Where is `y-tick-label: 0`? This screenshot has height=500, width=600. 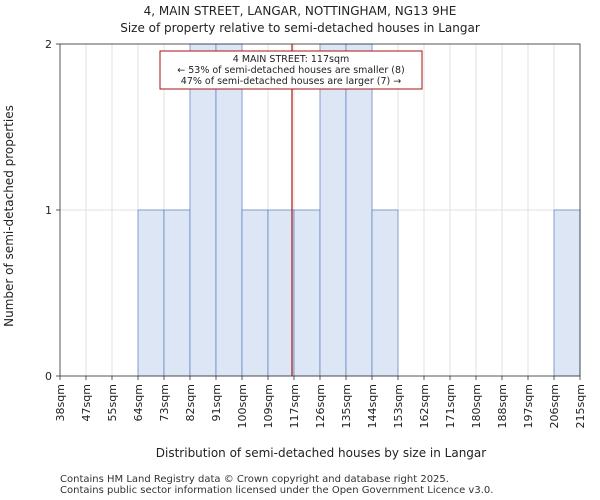
y-tick-label: 0 is located at coordinates (48, 376).